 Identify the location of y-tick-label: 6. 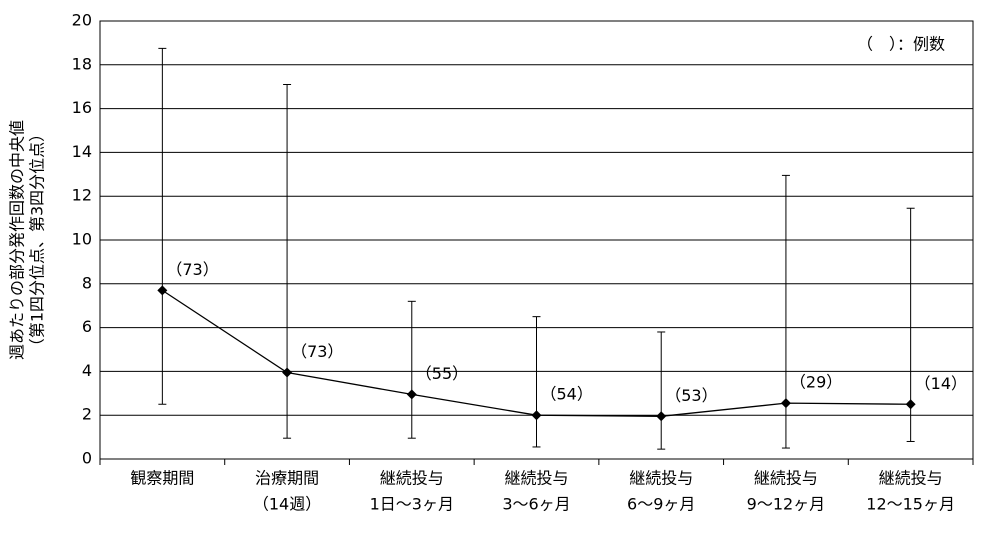
(87, 326).